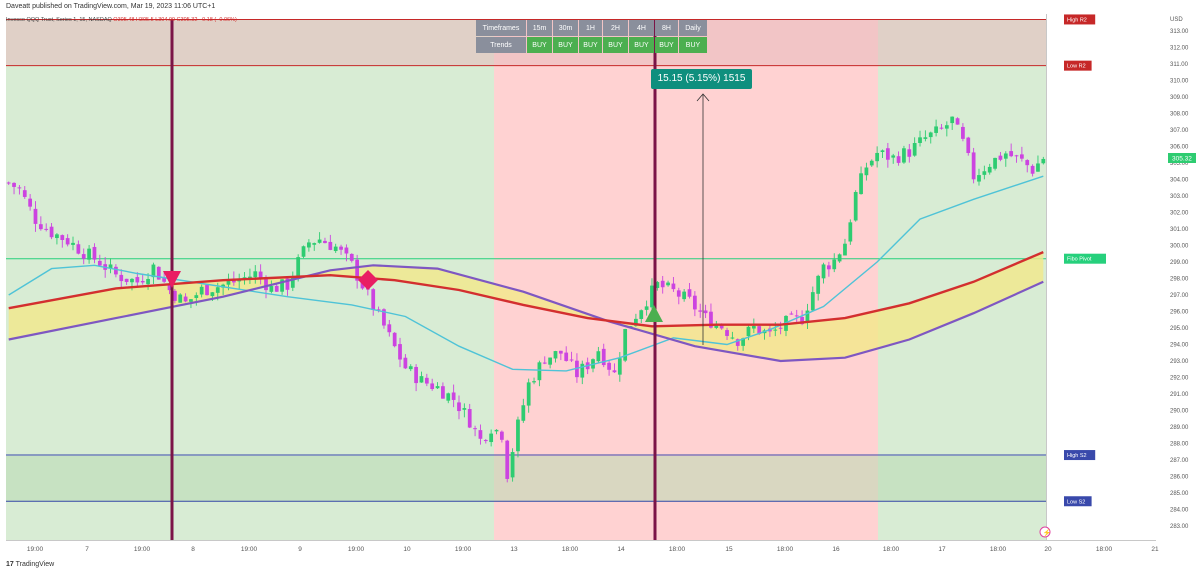 The image size is (1200, 575). I want to click on price-tick-label: 297.00, so click(1179, 296).